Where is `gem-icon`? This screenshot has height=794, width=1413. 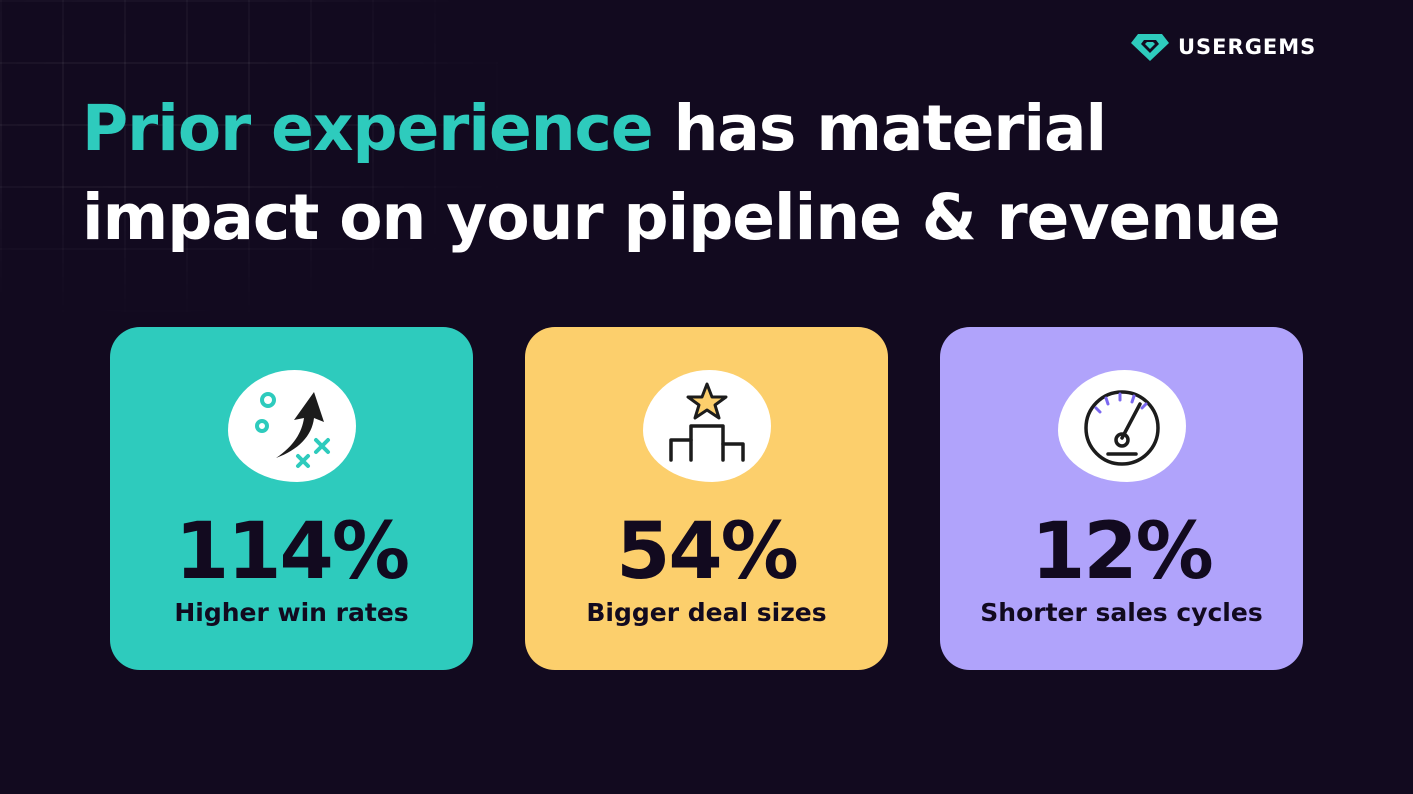
gem-icon is located at coordinates (1150, 47).